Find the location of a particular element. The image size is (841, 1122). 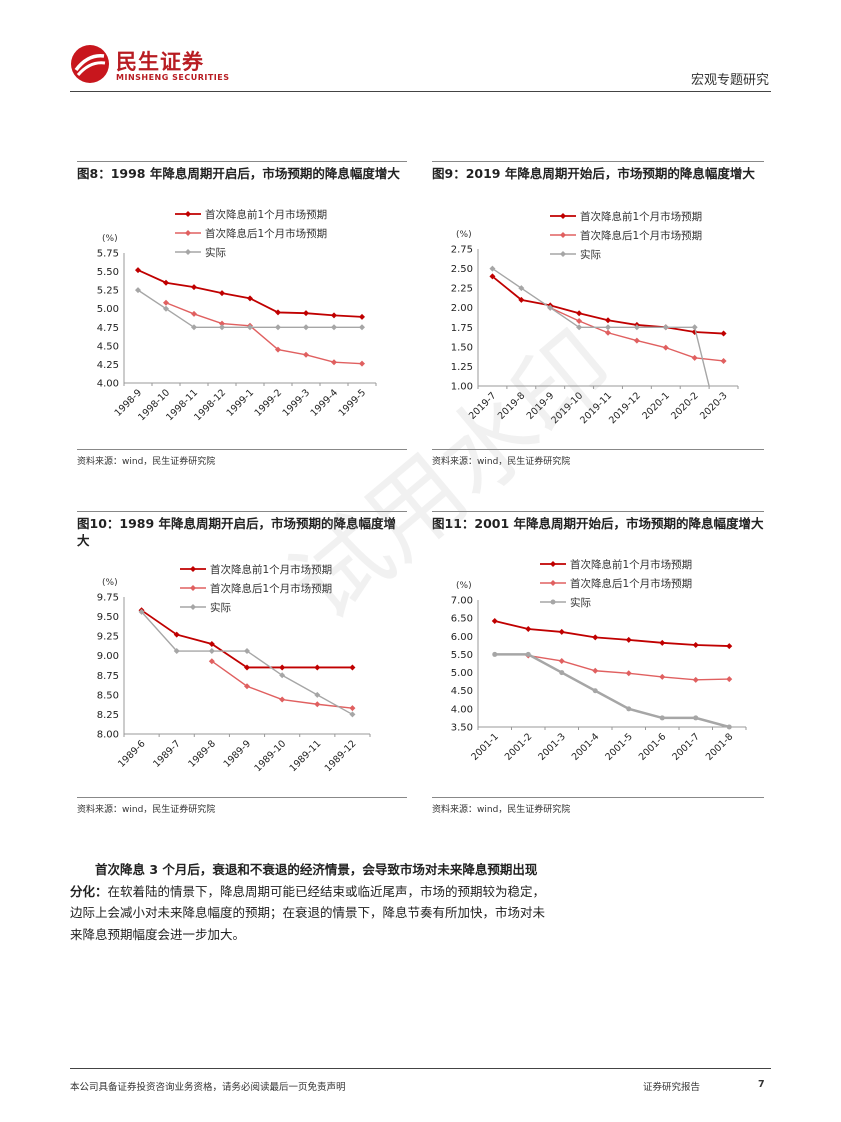

y-tick-label: 6.00 is located at coordinates (462, 637).